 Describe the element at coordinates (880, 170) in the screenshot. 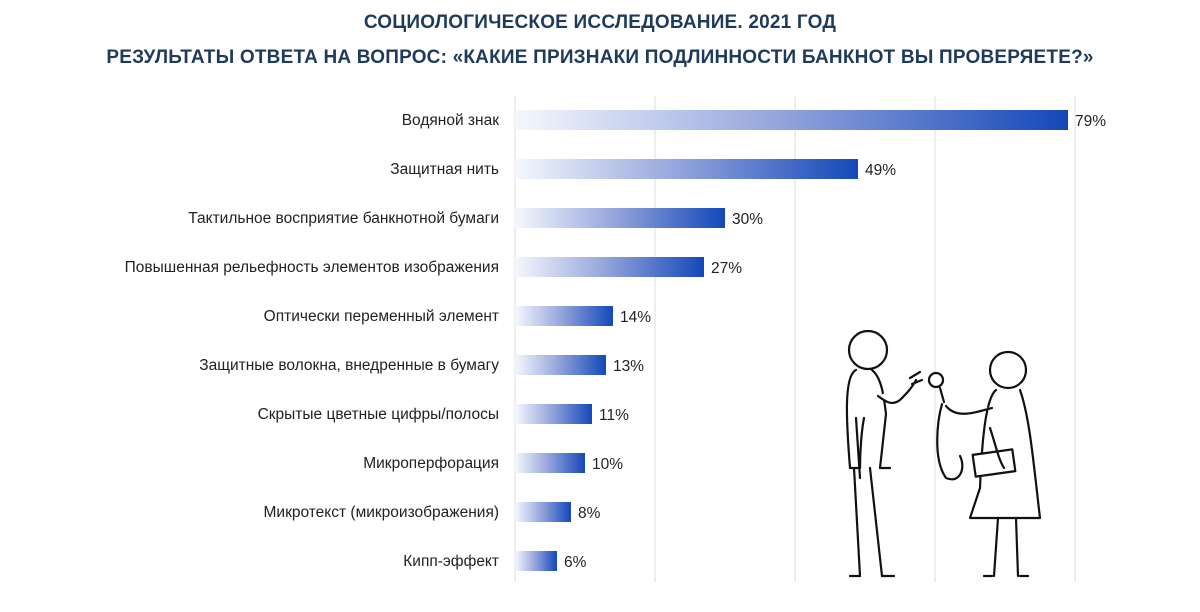

I see `value-label: 49%` at that location.